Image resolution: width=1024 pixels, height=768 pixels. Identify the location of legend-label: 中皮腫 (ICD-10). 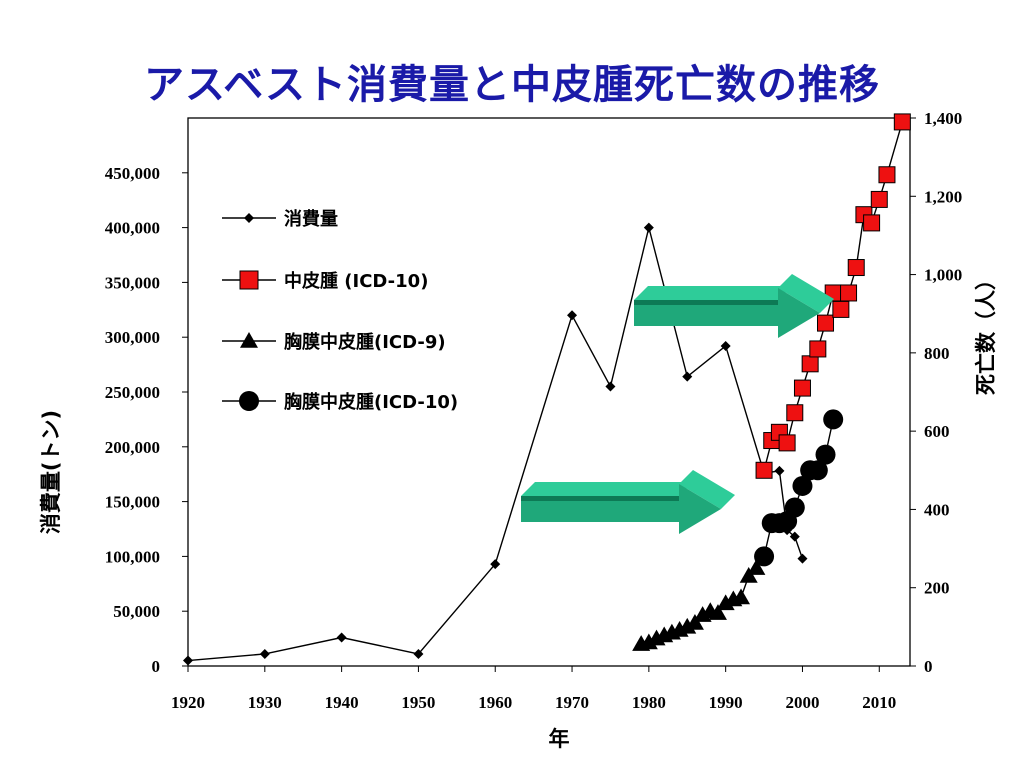
(356, 281).